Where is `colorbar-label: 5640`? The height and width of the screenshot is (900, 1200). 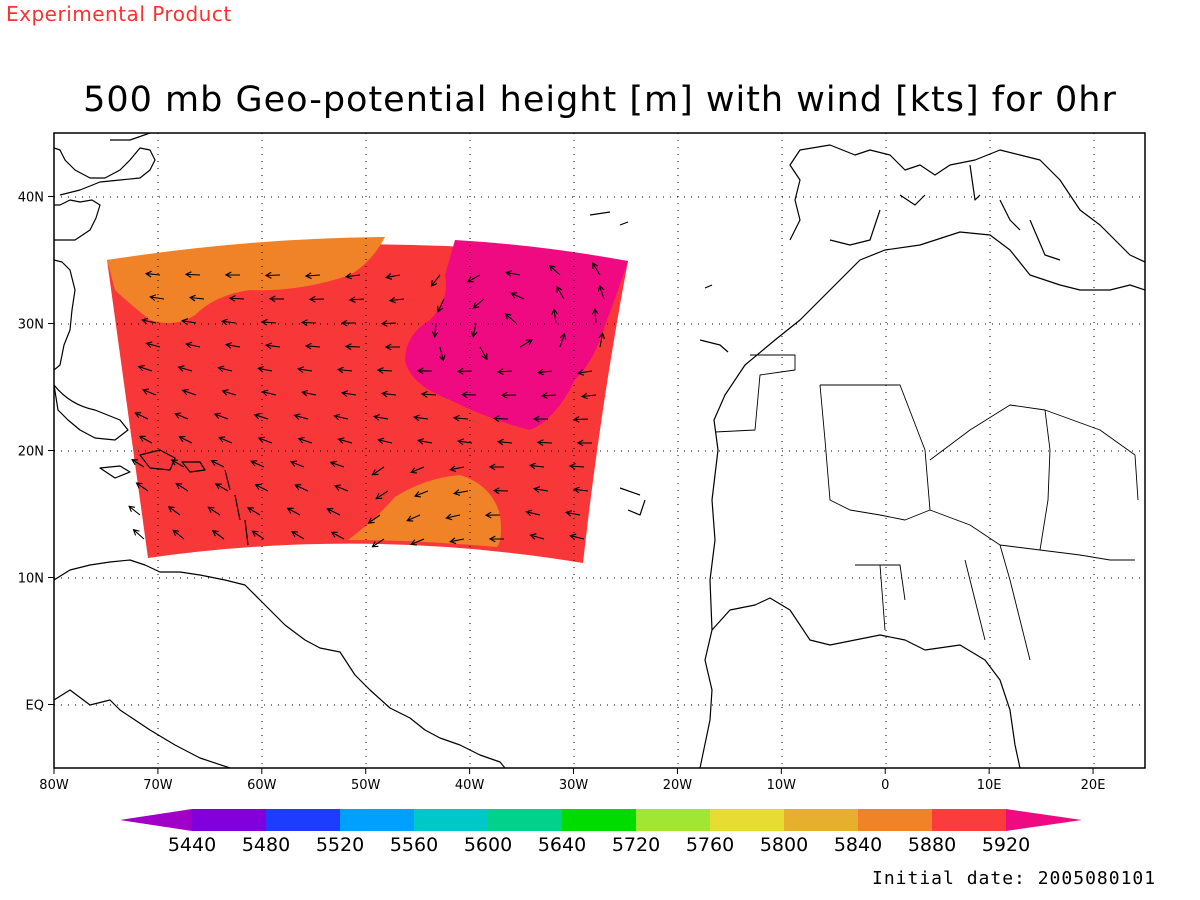 colorbar-label: 5640 is located at coordinates (562, 845).